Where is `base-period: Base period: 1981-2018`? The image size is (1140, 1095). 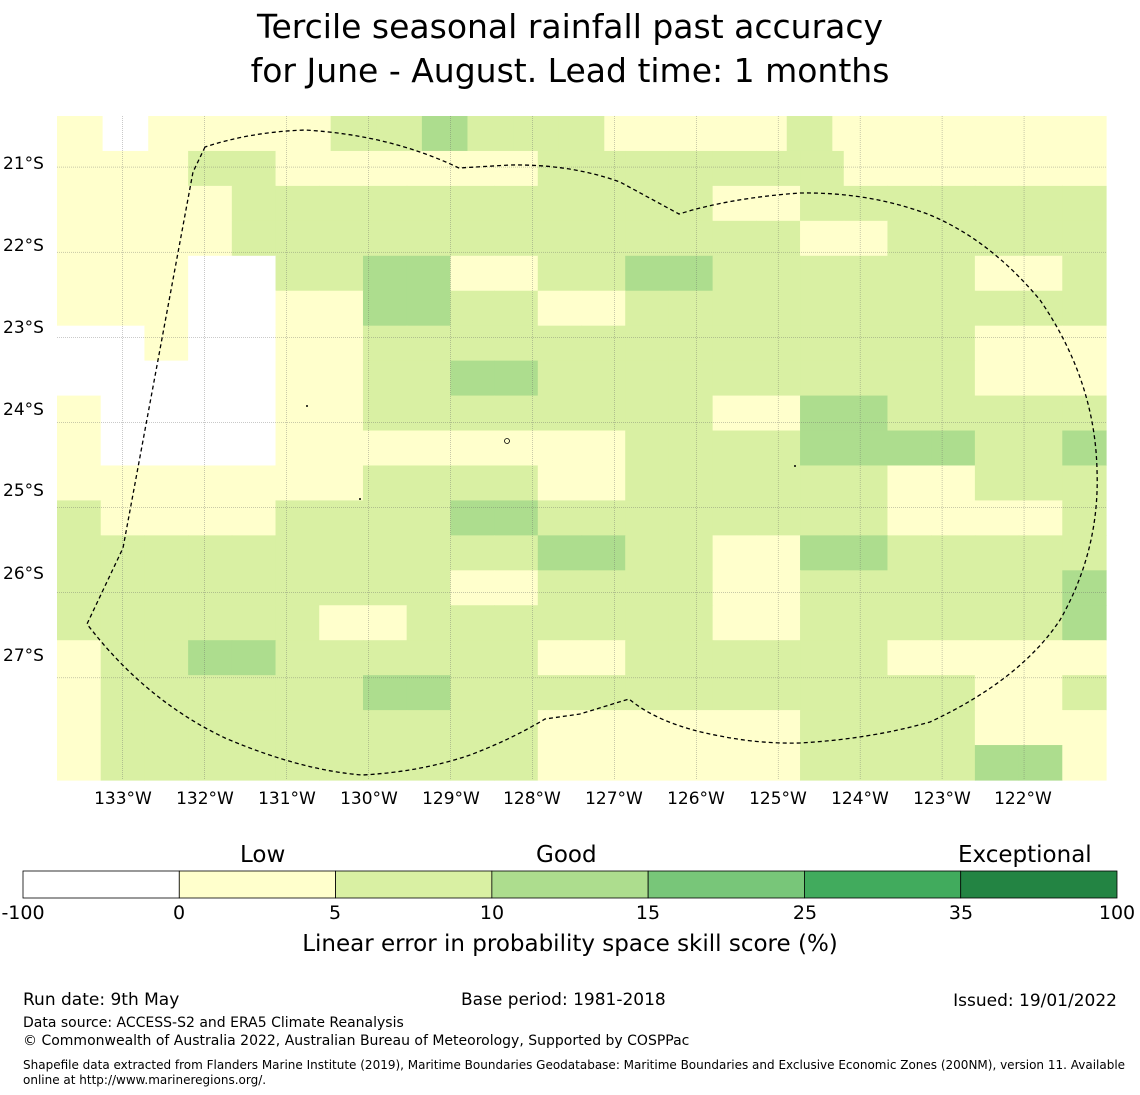 base-period: Base period: 1981-2018 is located at coordinates (563, 1000).